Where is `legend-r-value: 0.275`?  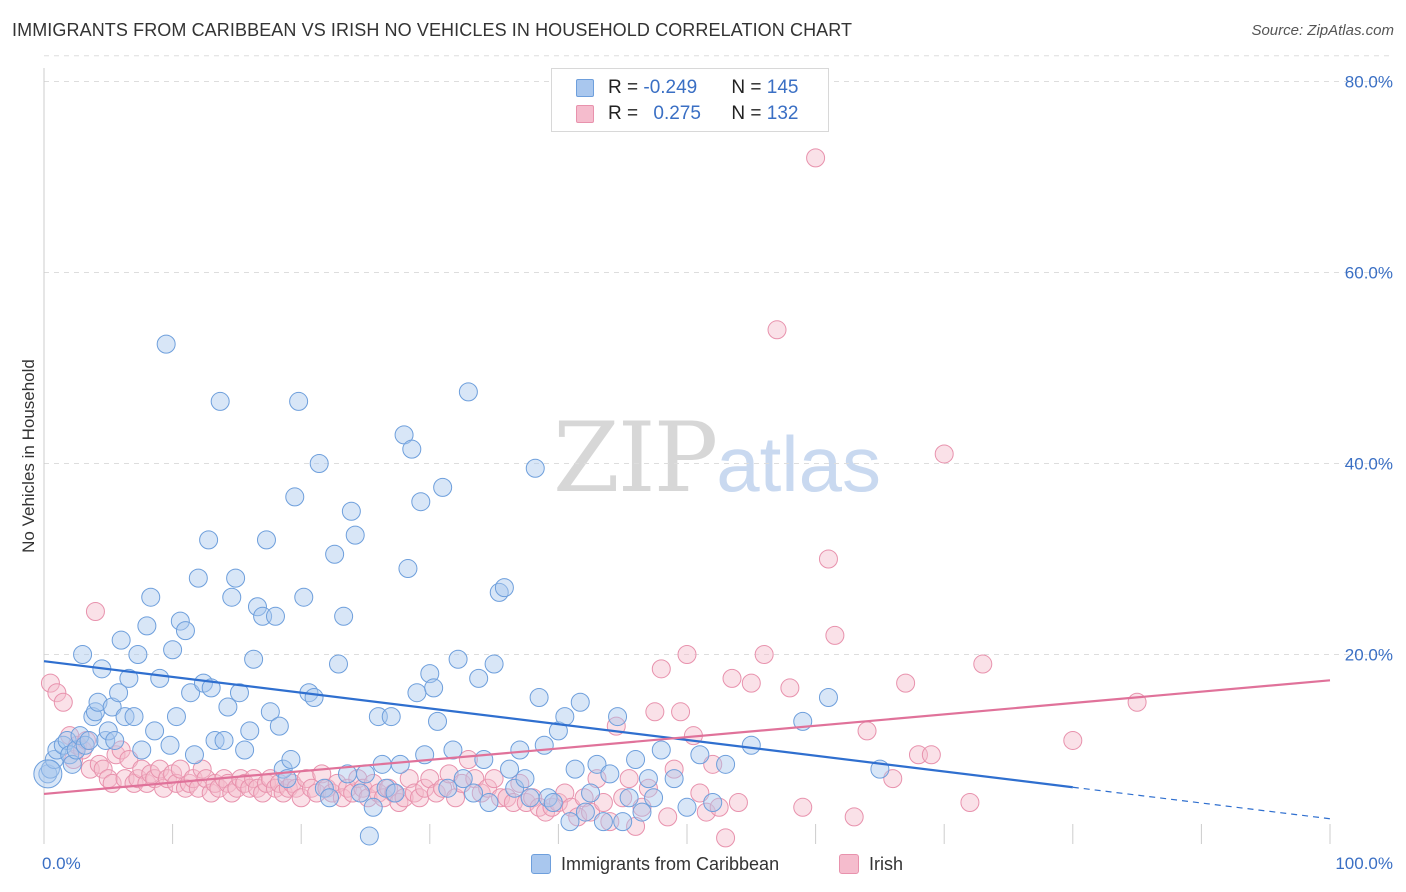 legend-r-value: 0.275 is located at coordinates (677, 113).